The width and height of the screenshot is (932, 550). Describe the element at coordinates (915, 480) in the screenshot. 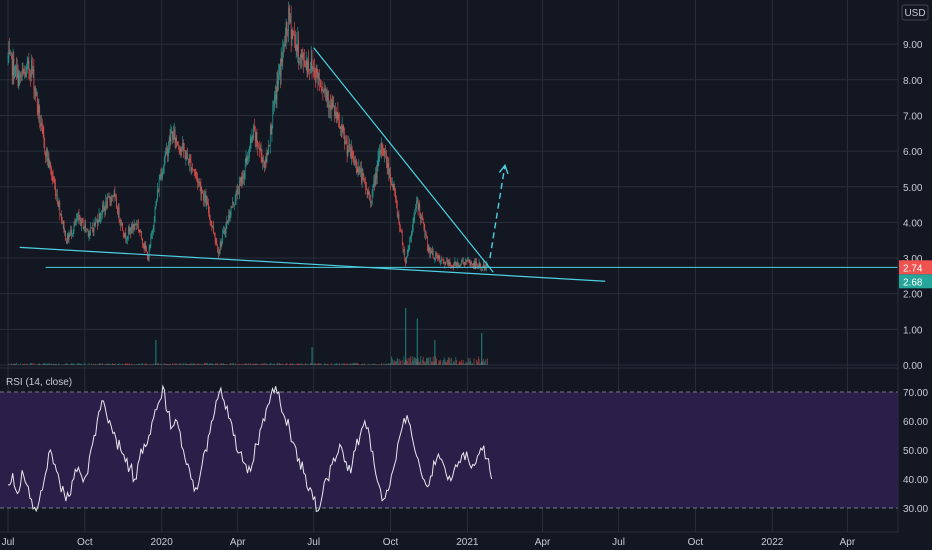

I see `rsi-tick-label: 40.00` at that location.